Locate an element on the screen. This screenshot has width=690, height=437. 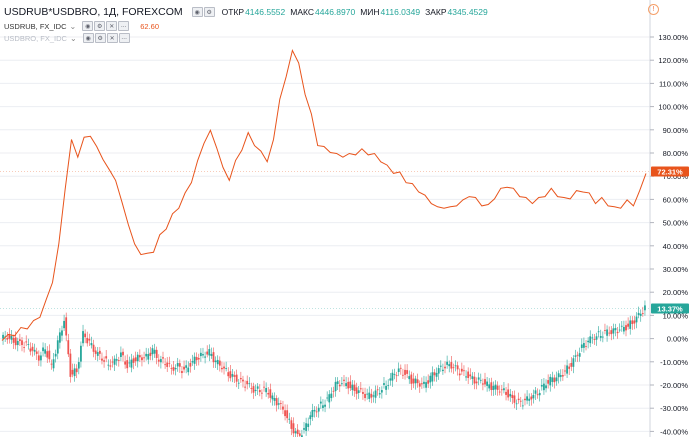
y-tick-label: -30.00% is located at coordinates (674, 408).